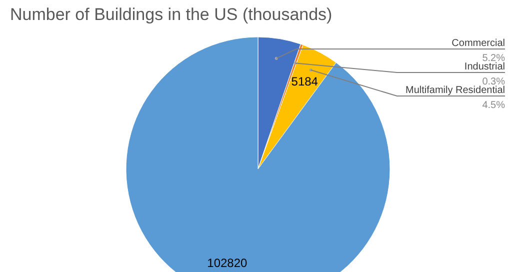 The height and width of the screenshot is (272, 520). I want to click on slice-label: Commercial, so click(478, 43).